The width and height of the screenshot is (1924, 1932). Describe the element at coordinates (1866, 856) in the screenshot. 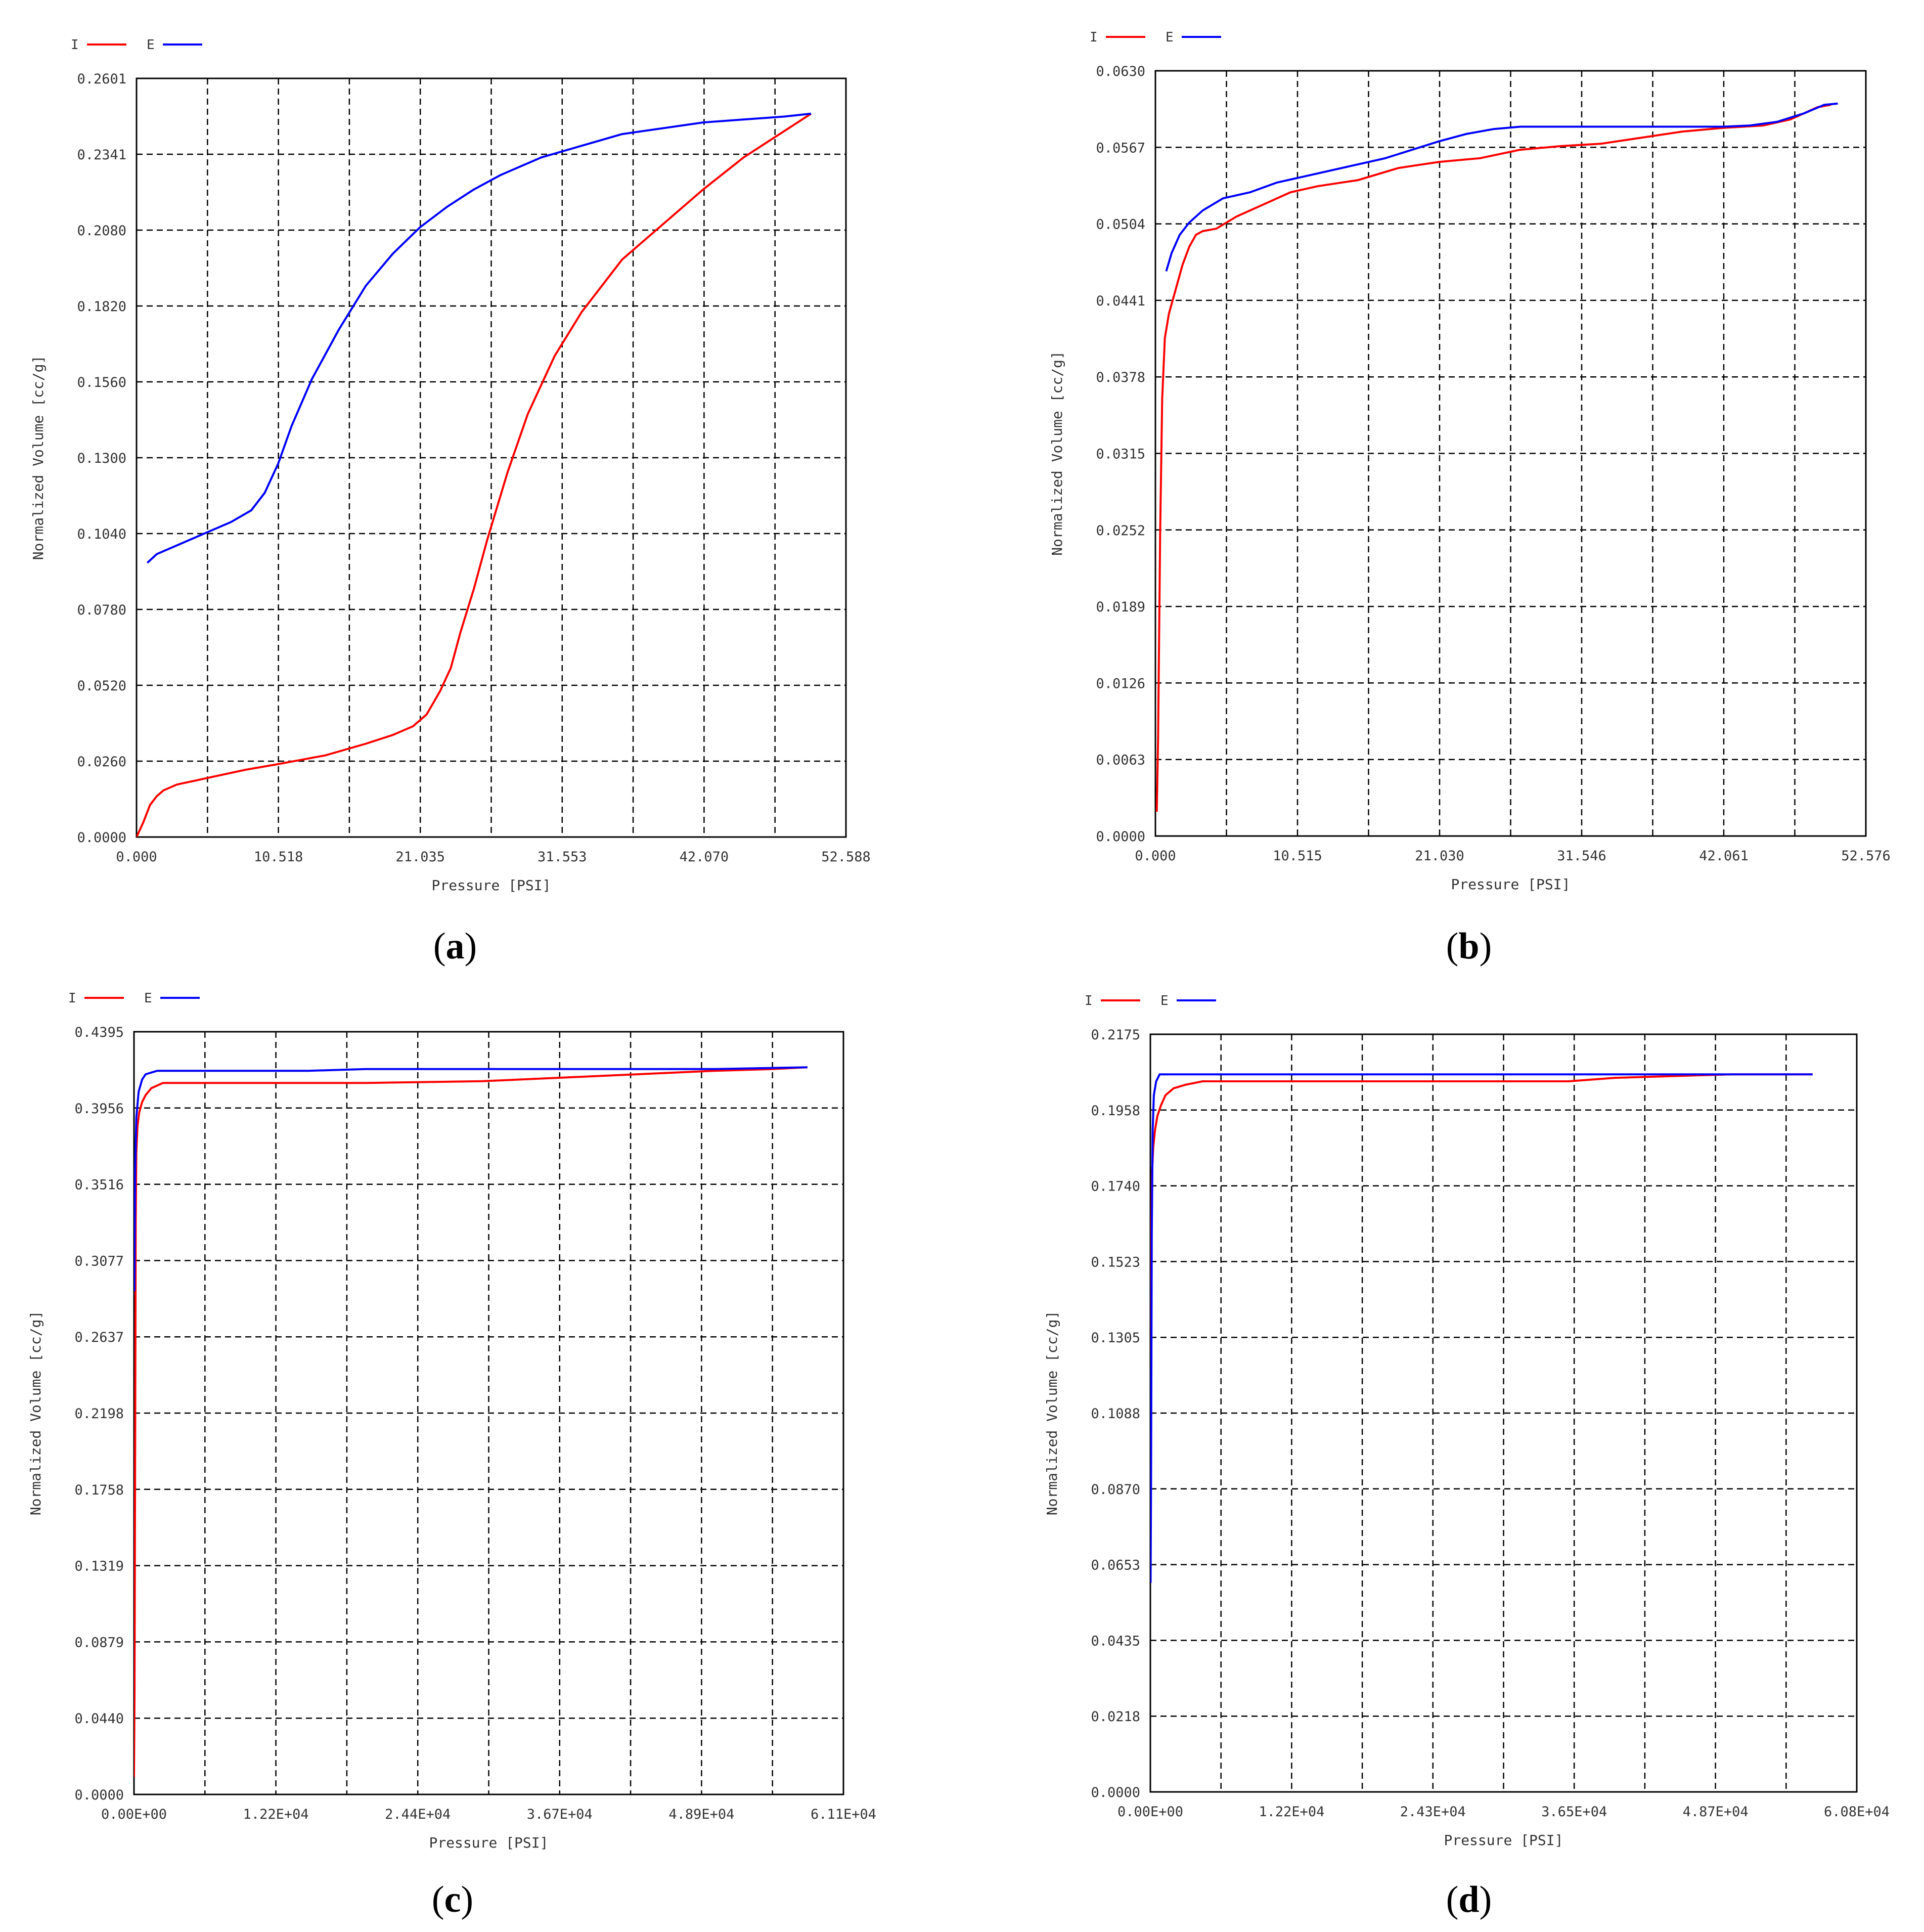

I see `x-tick-label: 52.576` at that location.